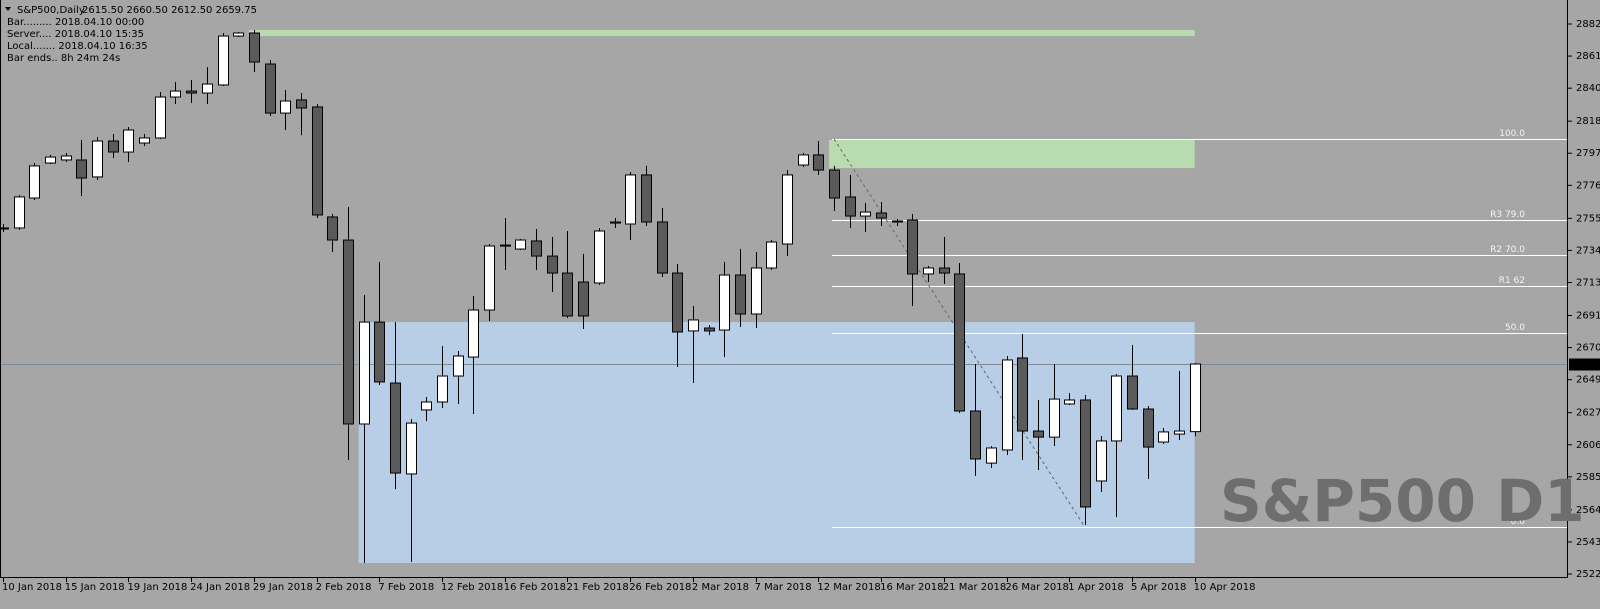 This screenshot has width=1600, height=609. I want to click on info-line: Local....... 2018.04.10 16:35, so click(77, 46).